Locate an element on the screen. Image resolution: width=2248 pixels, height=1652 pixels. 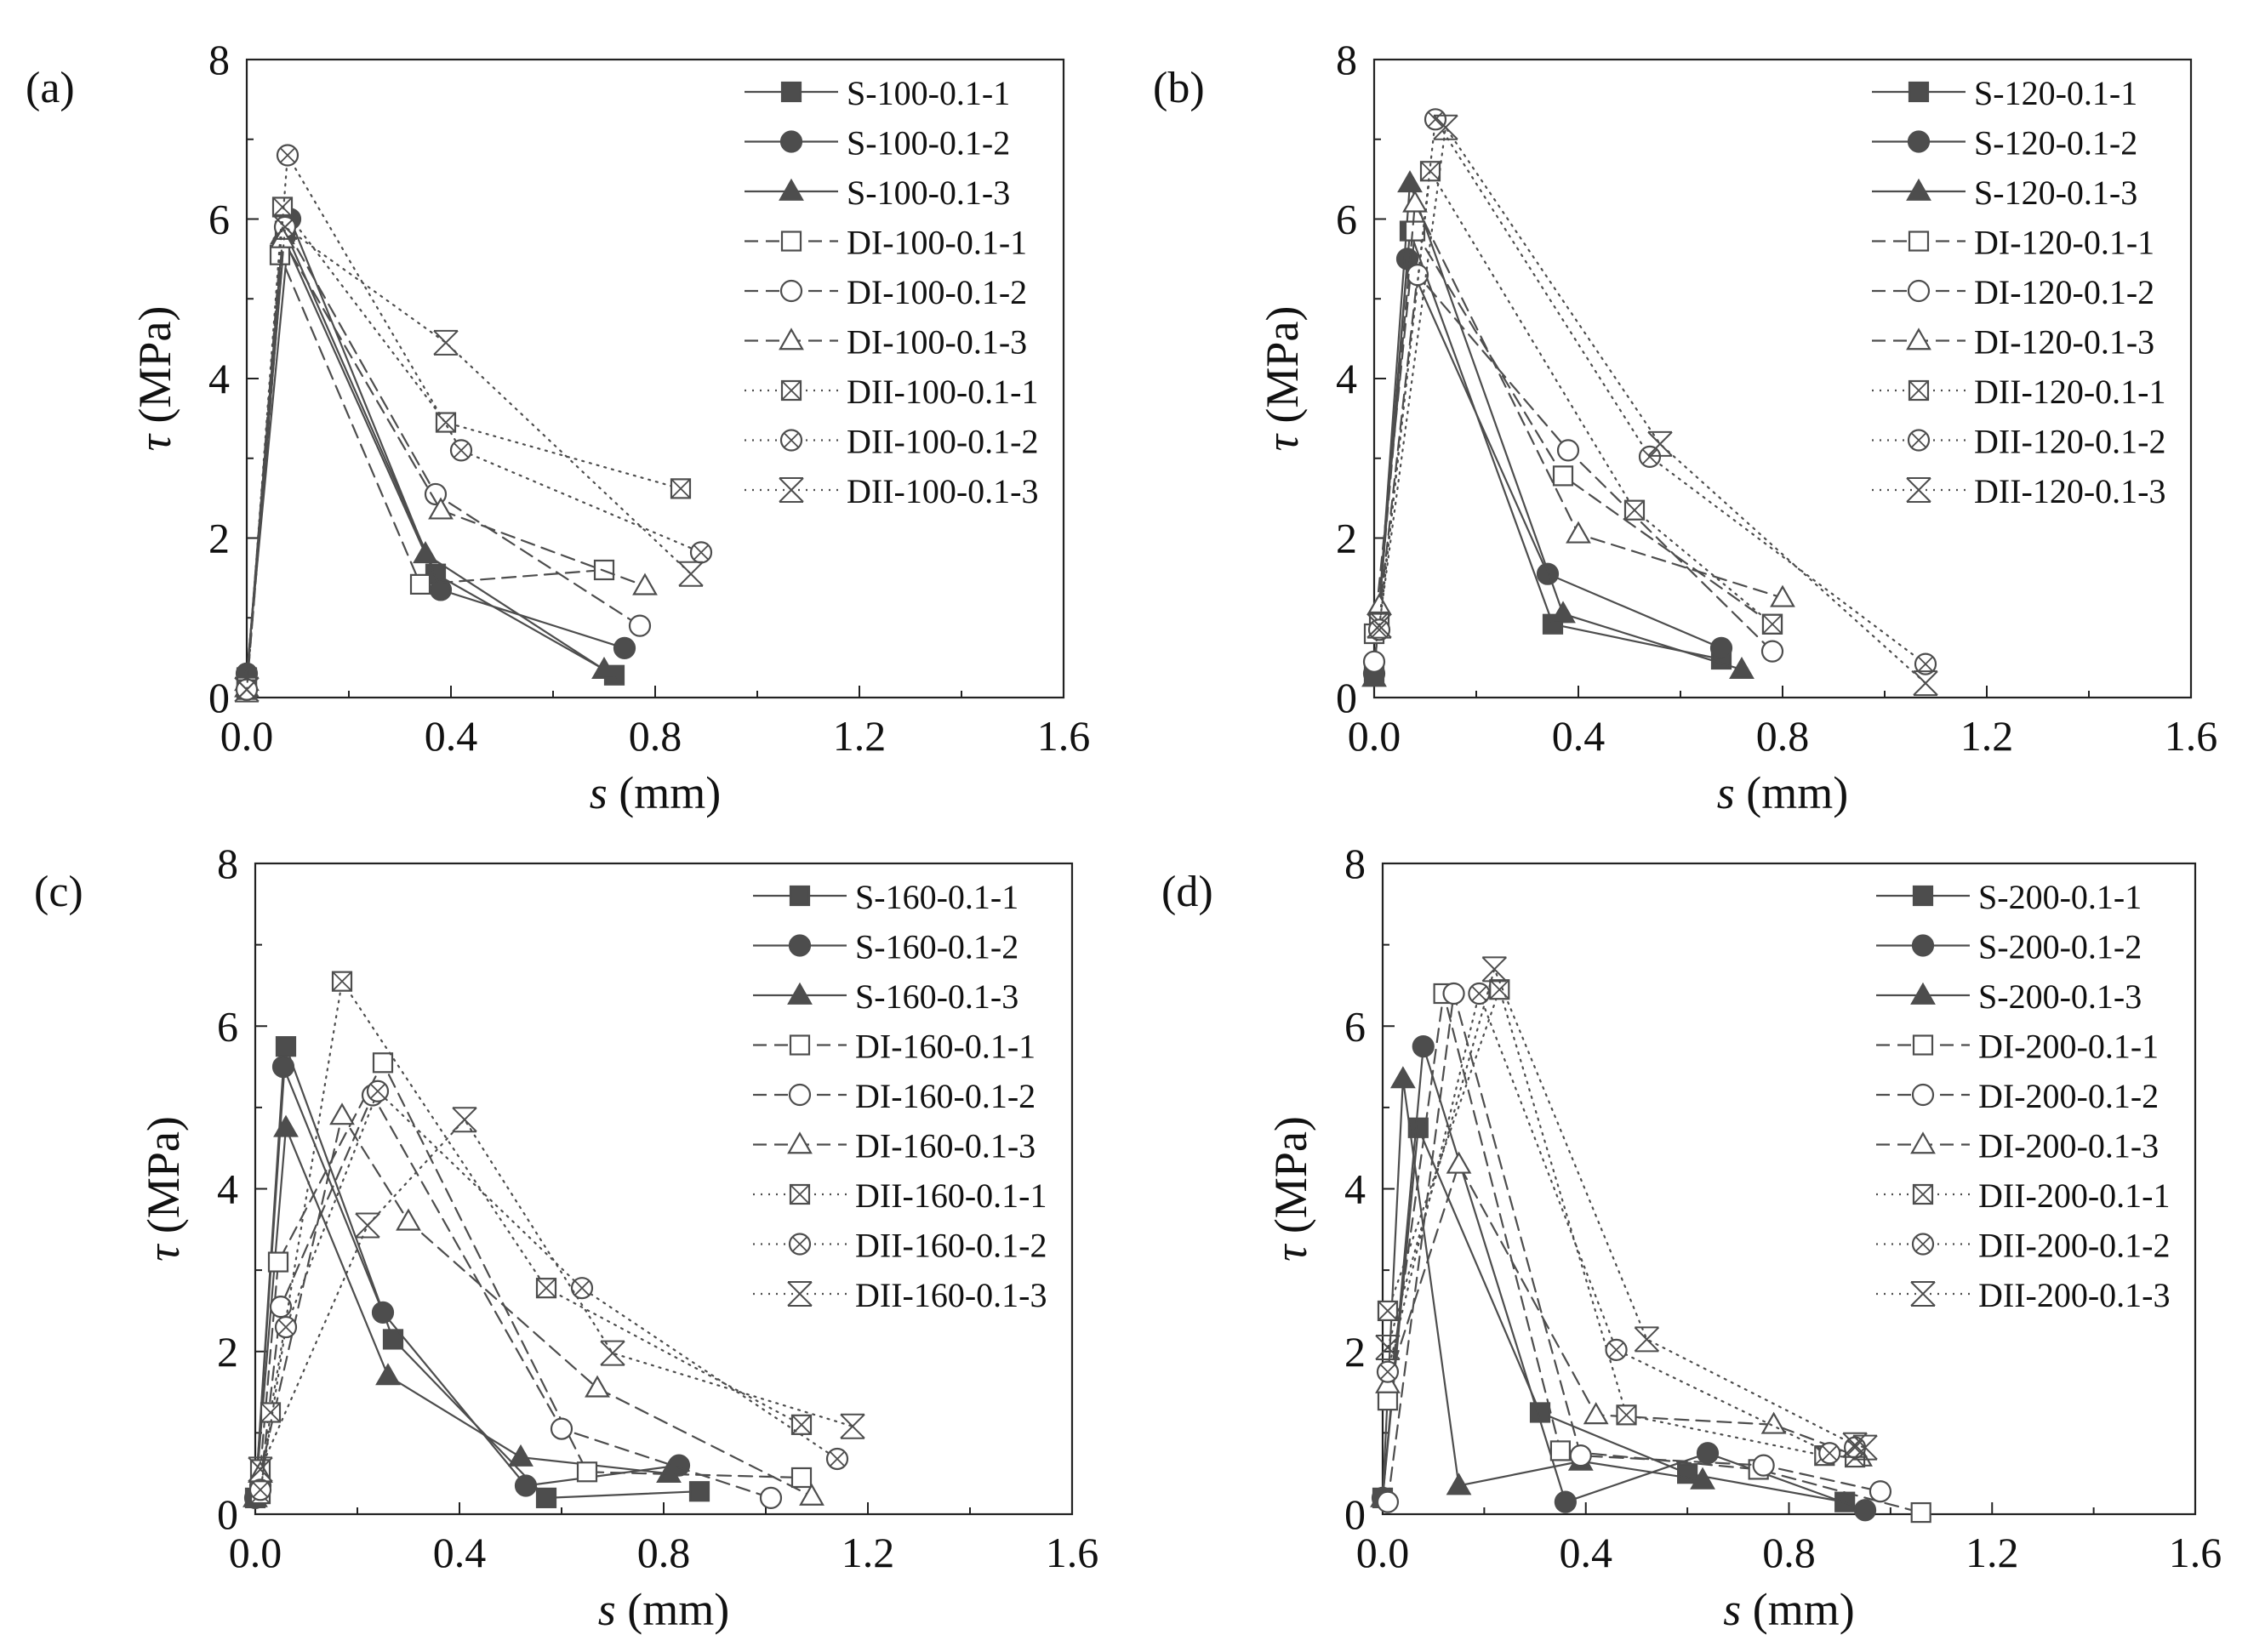
legend-label: S-120-0.1-1 is located at coordinates (2055, 93).